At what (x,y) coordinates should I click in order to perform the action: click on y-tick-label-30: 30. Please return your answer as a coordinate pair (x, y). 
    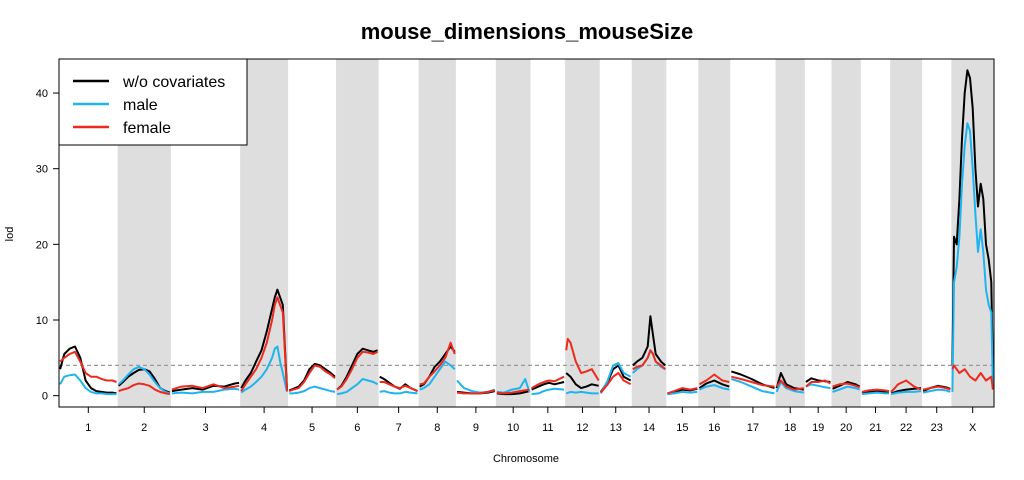
    Looking at the image, I should click on (42, 170).